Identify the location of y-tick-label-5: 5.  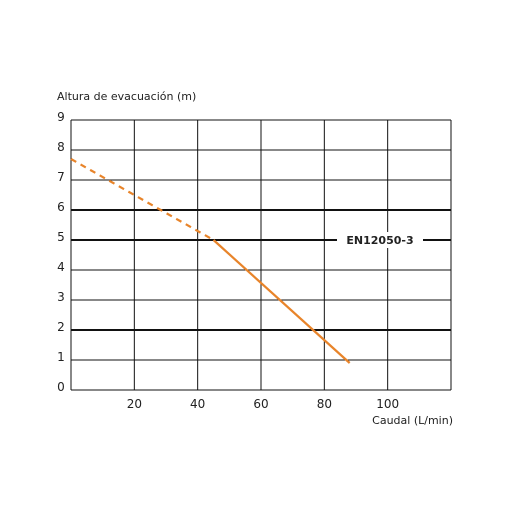
(61, 237).